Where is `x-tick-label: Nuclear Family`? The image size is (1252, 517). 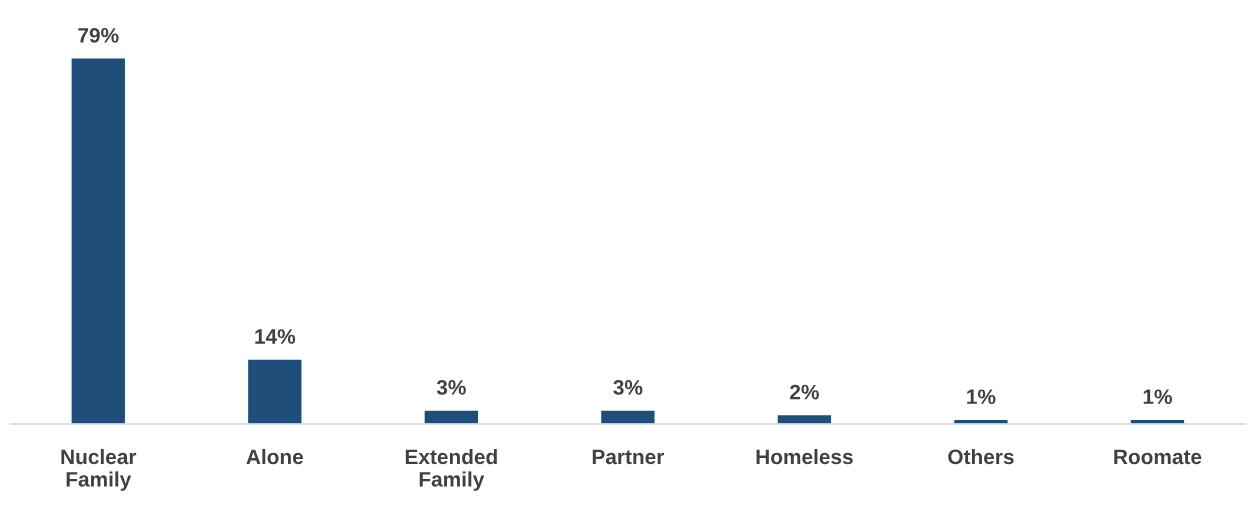
x-tick-label: Nuclear Family is located at coordinates (99, 469).